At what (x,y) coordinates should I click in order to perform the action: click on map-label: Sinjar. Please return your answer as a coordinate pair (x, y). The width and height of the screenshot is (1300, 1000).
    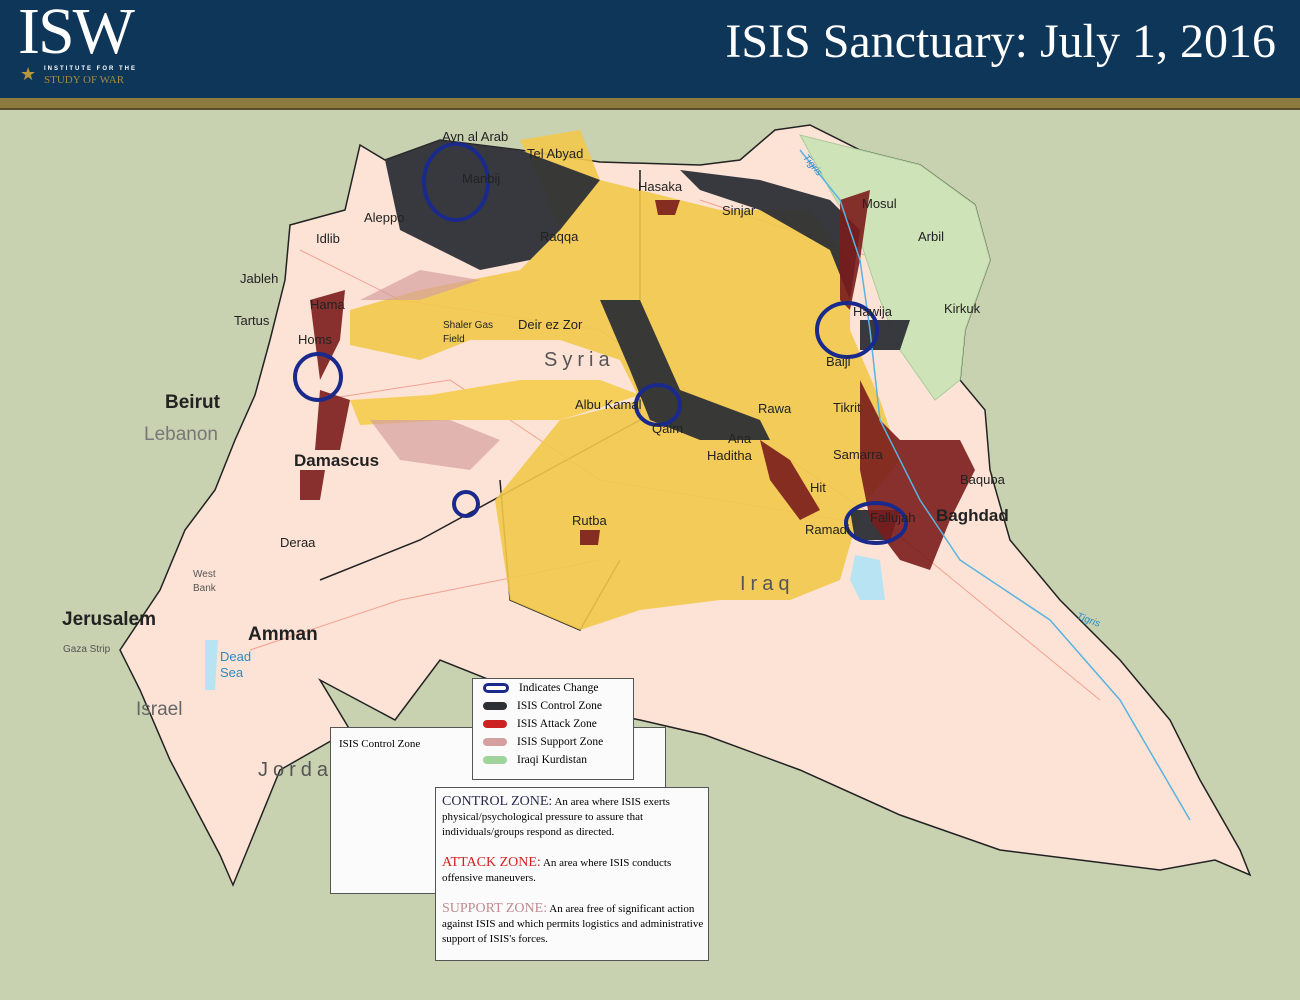
    Looking at the image, I should click on (739, 210).